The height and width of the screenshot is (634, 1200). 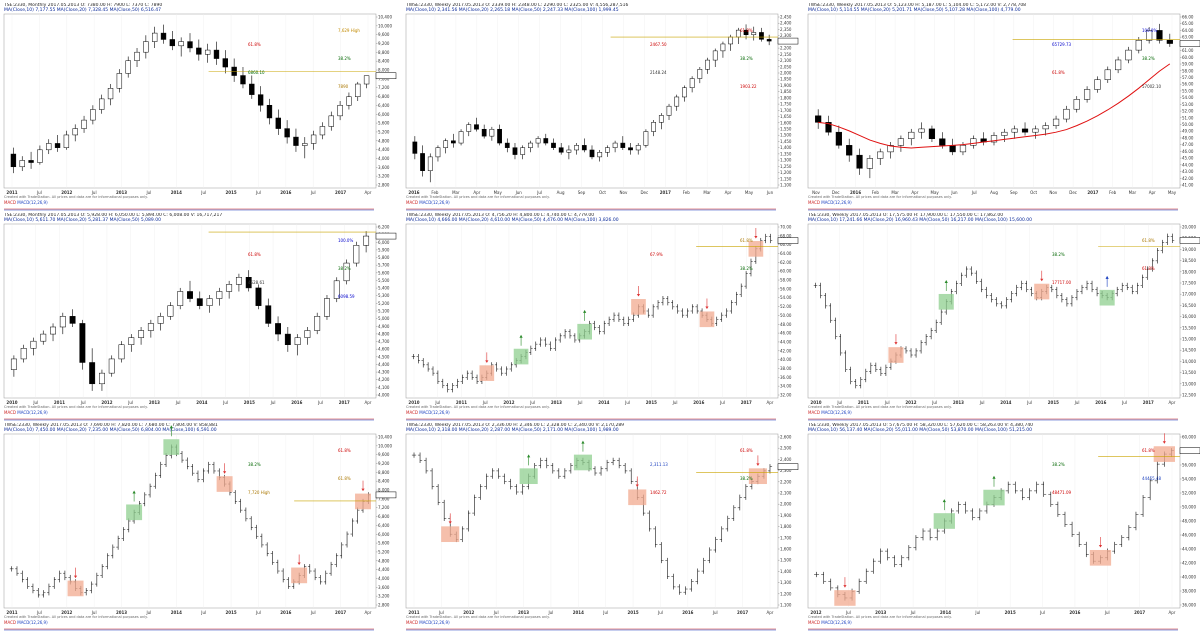 What do you see at coordinates (786, 35) in the screenshot?
I see `y-tick-label: 2,300` at bounding box center [786, 35].